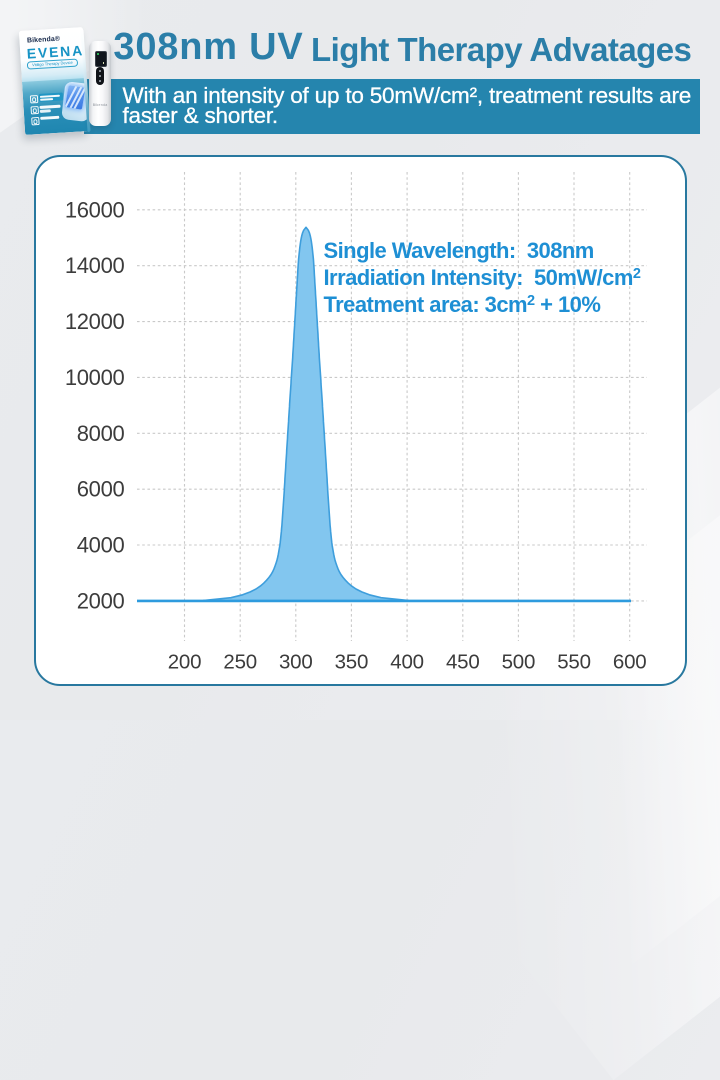 The width and height of the screenshot is (720, 1080). I want to click on svg-text: 550, so click(574, 662).